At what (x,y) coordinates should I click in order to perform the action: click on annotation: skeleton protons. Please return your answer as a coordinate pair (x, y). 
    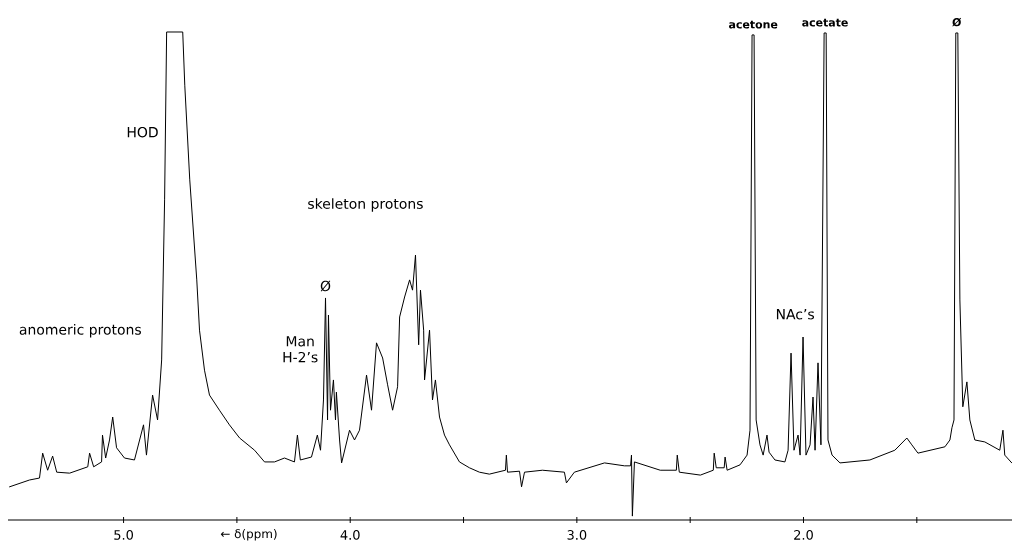
    Looking at the image, I should click on (365, 205).